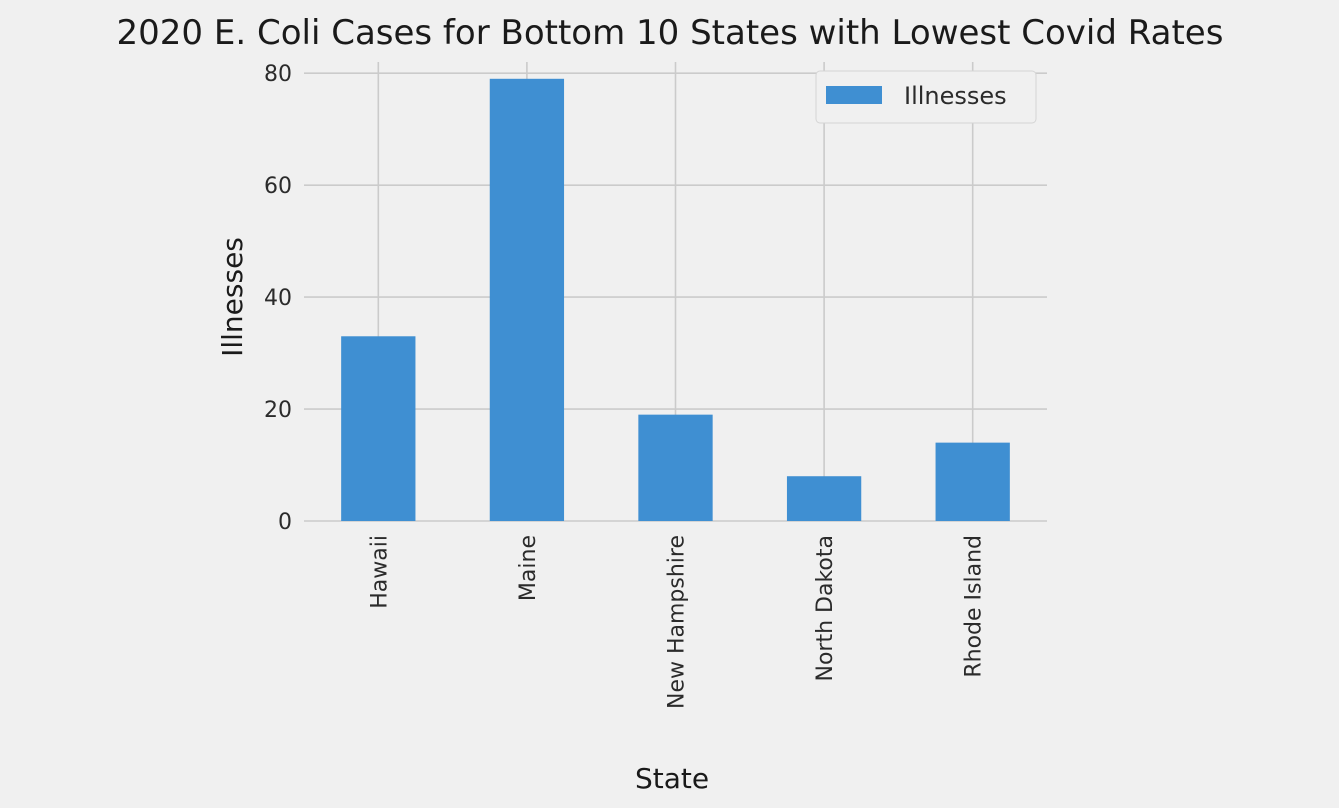 The width and height of the screenshot is (1339, 808). What do you see at coordinates (528, 568) in the screenshot?
I see `x-tick-label: Maine` at bounding box center [528, 568].